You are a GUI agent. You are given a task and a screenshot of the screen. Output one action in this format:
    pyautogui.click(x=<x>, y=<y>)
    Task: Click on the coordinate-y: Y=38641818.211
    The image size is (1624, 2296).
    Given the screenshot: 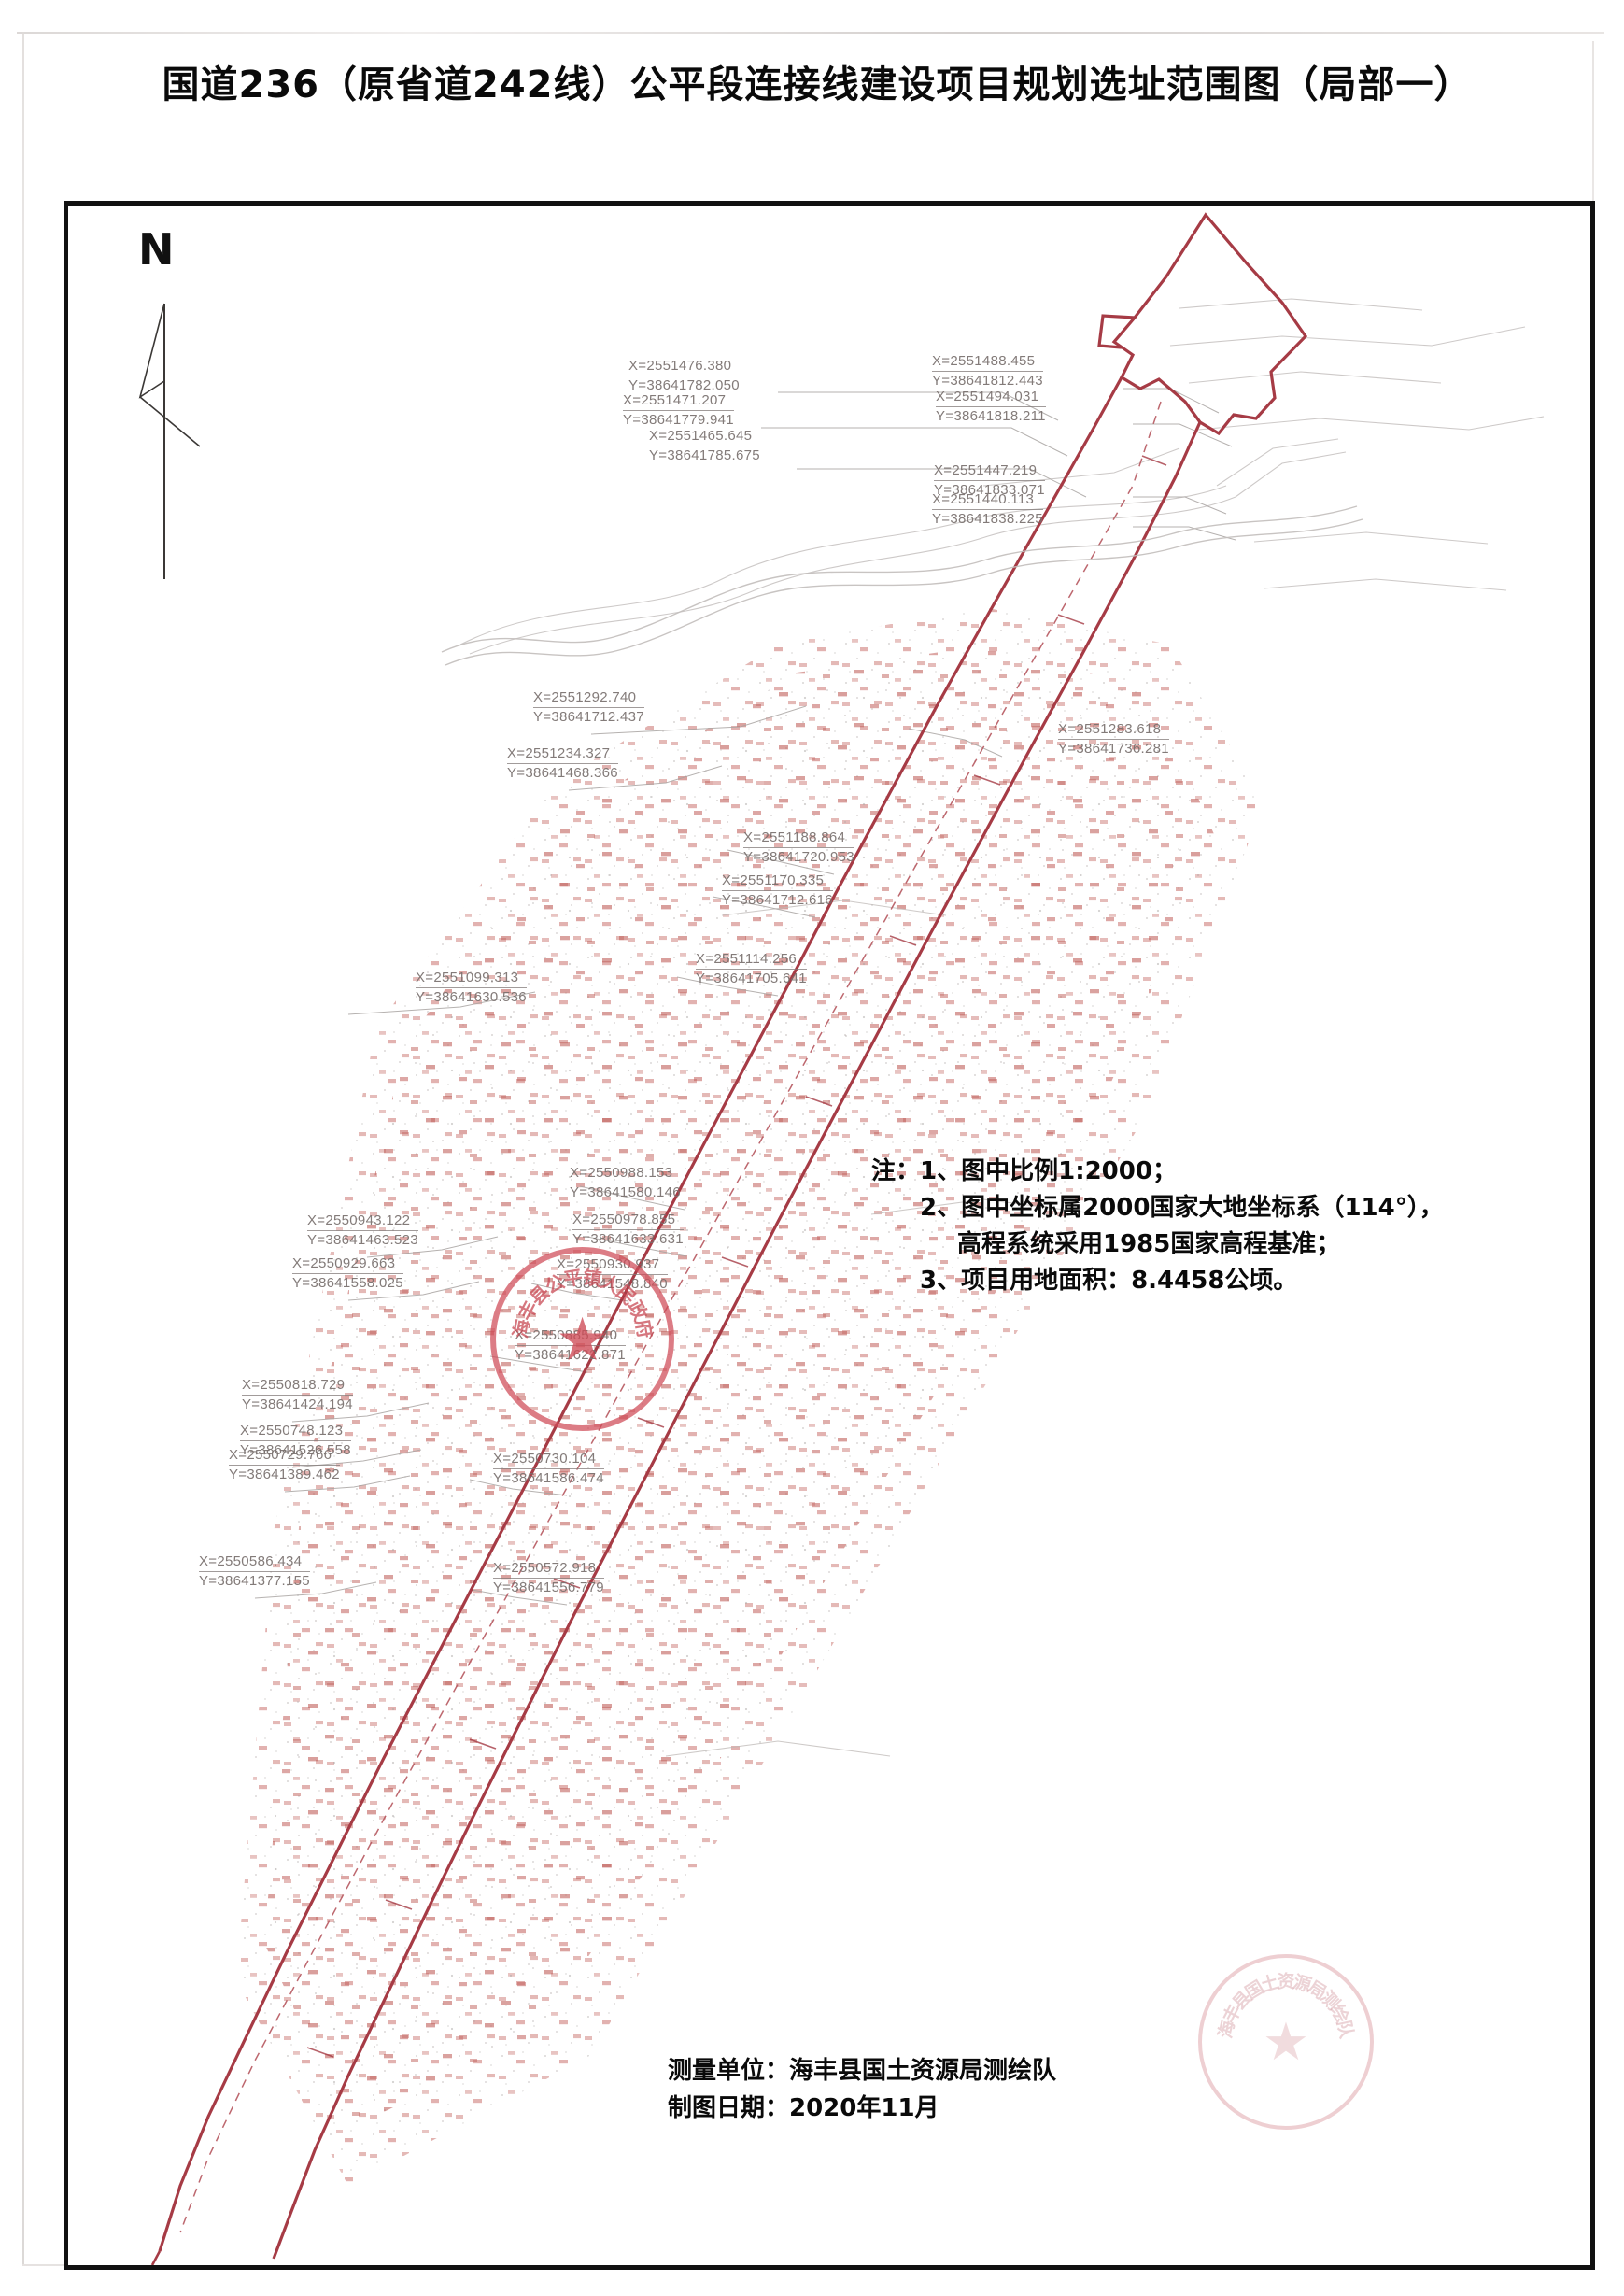 What is the action you would take?
    pyautogui.click(x=991, y=416)
    